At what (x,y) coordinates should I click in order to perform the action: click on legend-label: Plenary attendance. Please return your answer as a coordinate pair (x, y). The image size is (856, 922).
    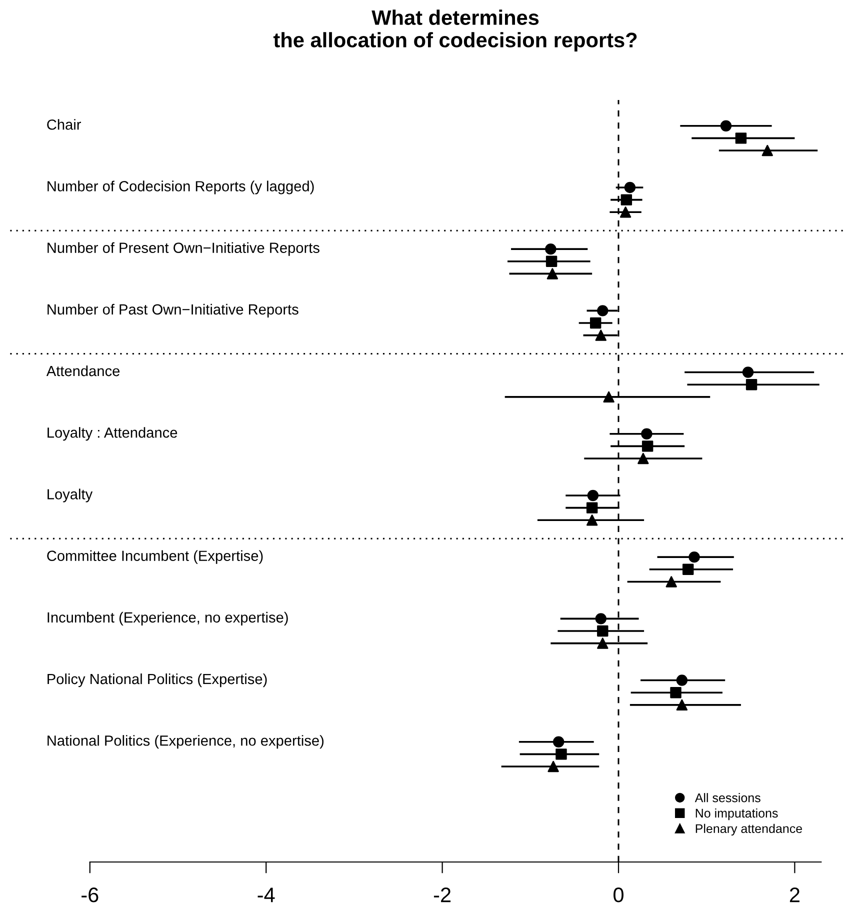
    Looking at the image, I should click on (749, 830).